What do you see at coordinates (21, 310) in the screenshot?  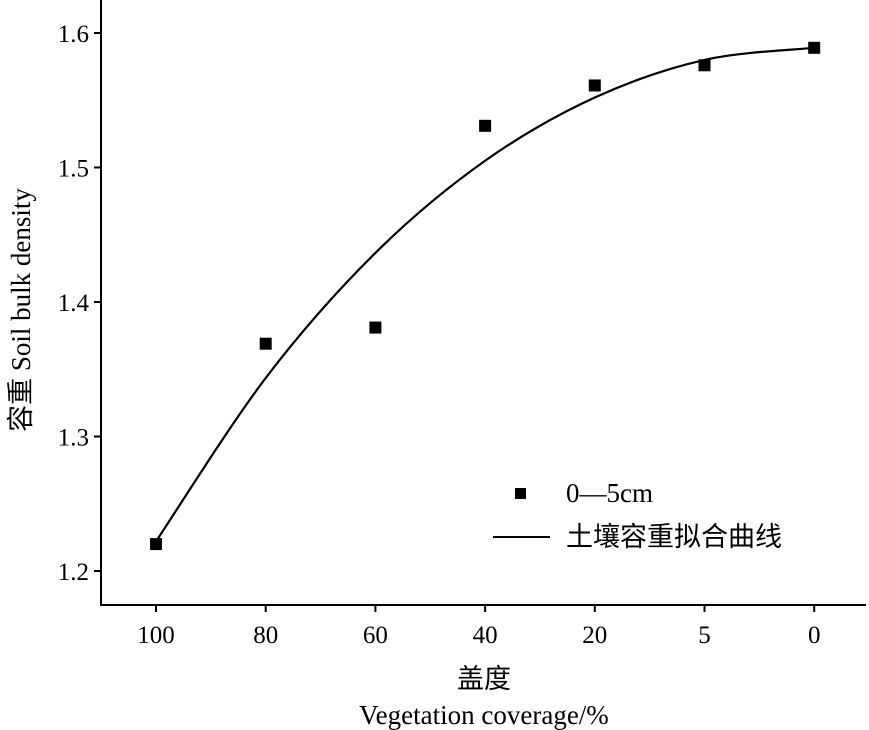 I see `y-axis-label: 容重 Soil bulk density` at bounding box center [21, 310].